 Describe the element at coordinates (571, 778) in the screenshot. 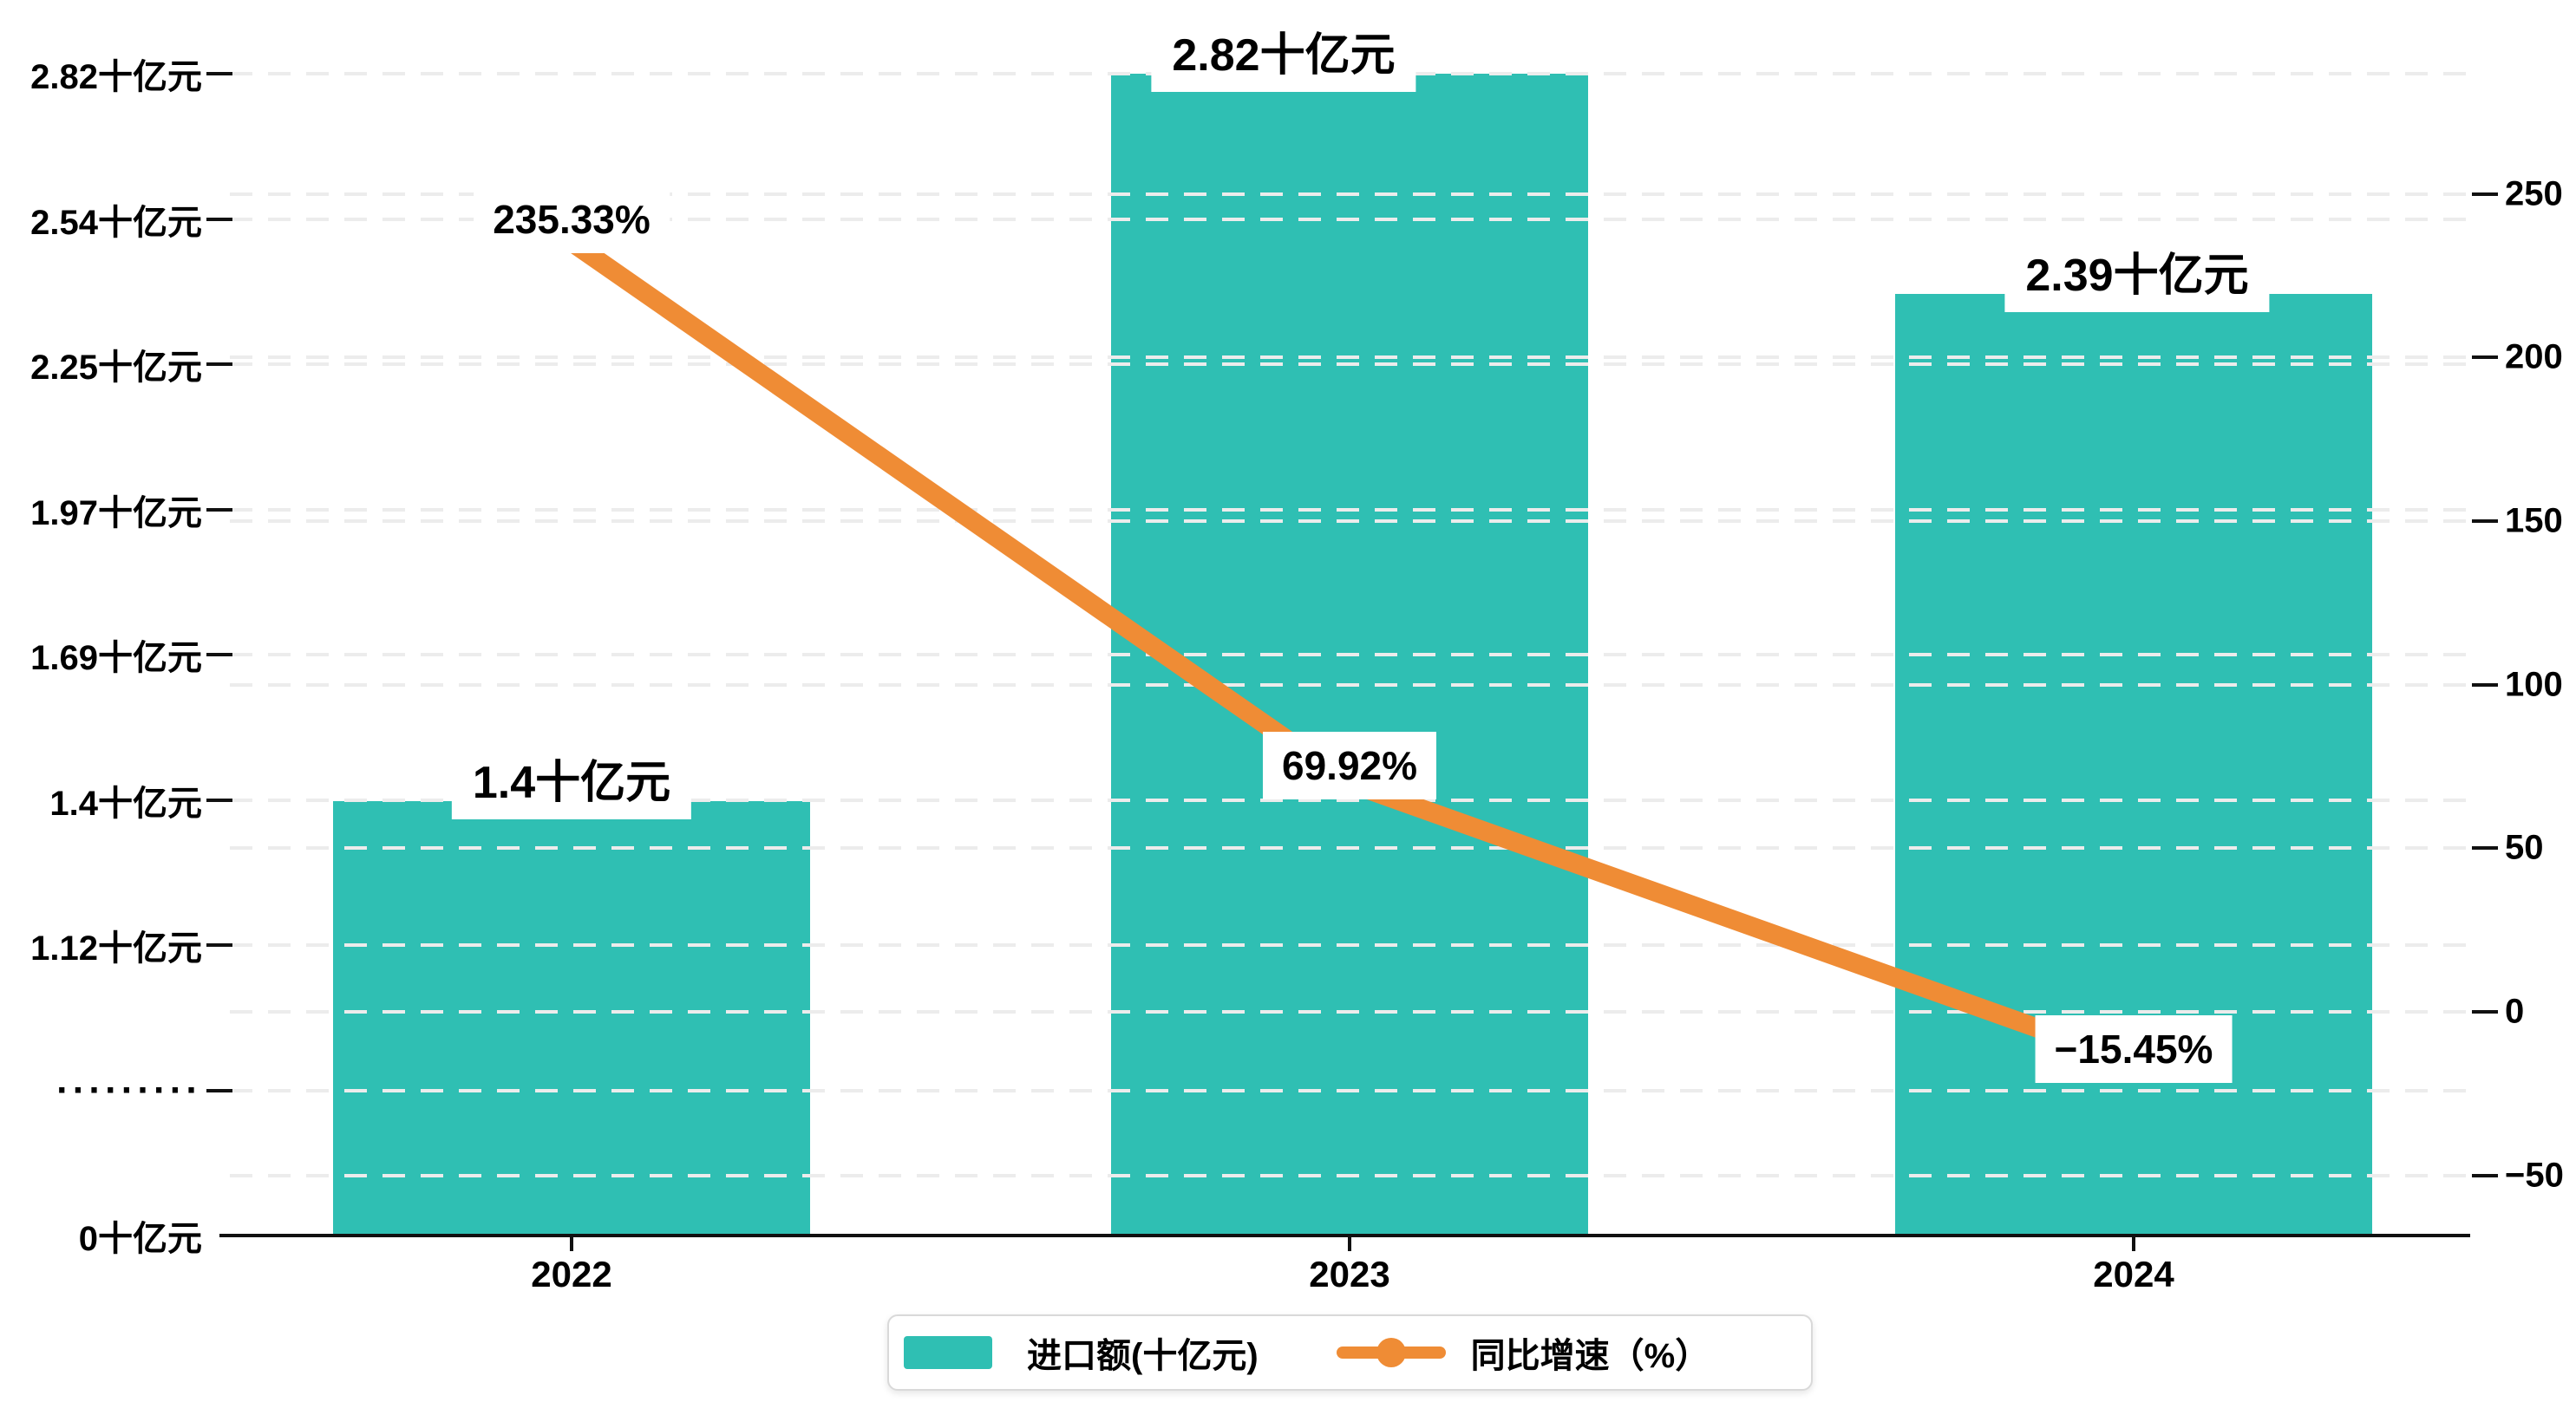

I see `bar-value-label-2022: 1.4十亿元` at that location.